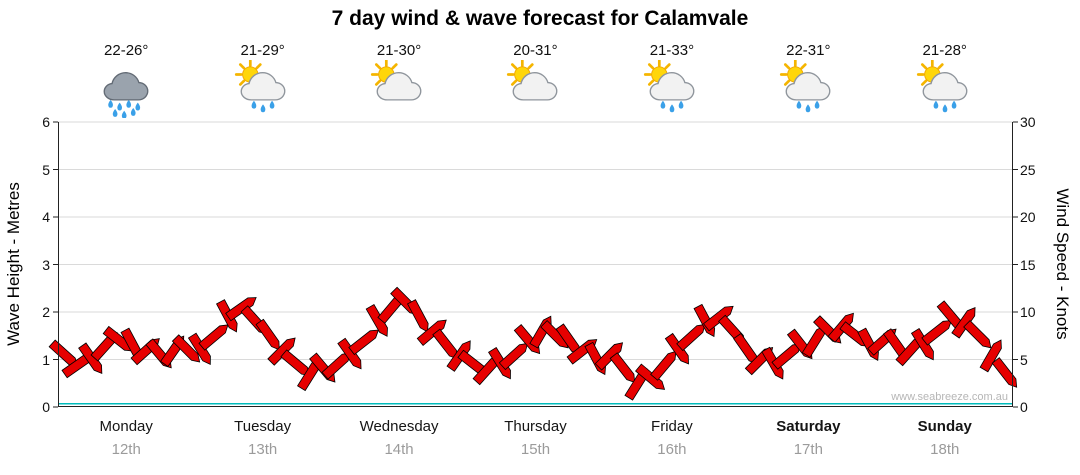 The image size is (1080, 475). I want to click on day-date: 13th, so click(263, 449).